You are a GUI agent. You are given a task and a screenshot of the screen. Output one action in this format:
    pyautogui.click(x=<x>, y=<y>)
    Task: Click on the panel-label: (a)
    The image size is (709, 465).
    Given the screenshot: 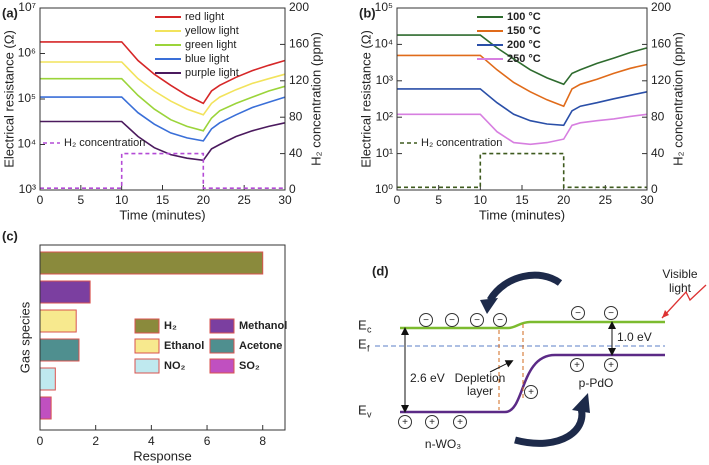 What is the action you would take?
    pyautogui.click(x=10, y=12)
    